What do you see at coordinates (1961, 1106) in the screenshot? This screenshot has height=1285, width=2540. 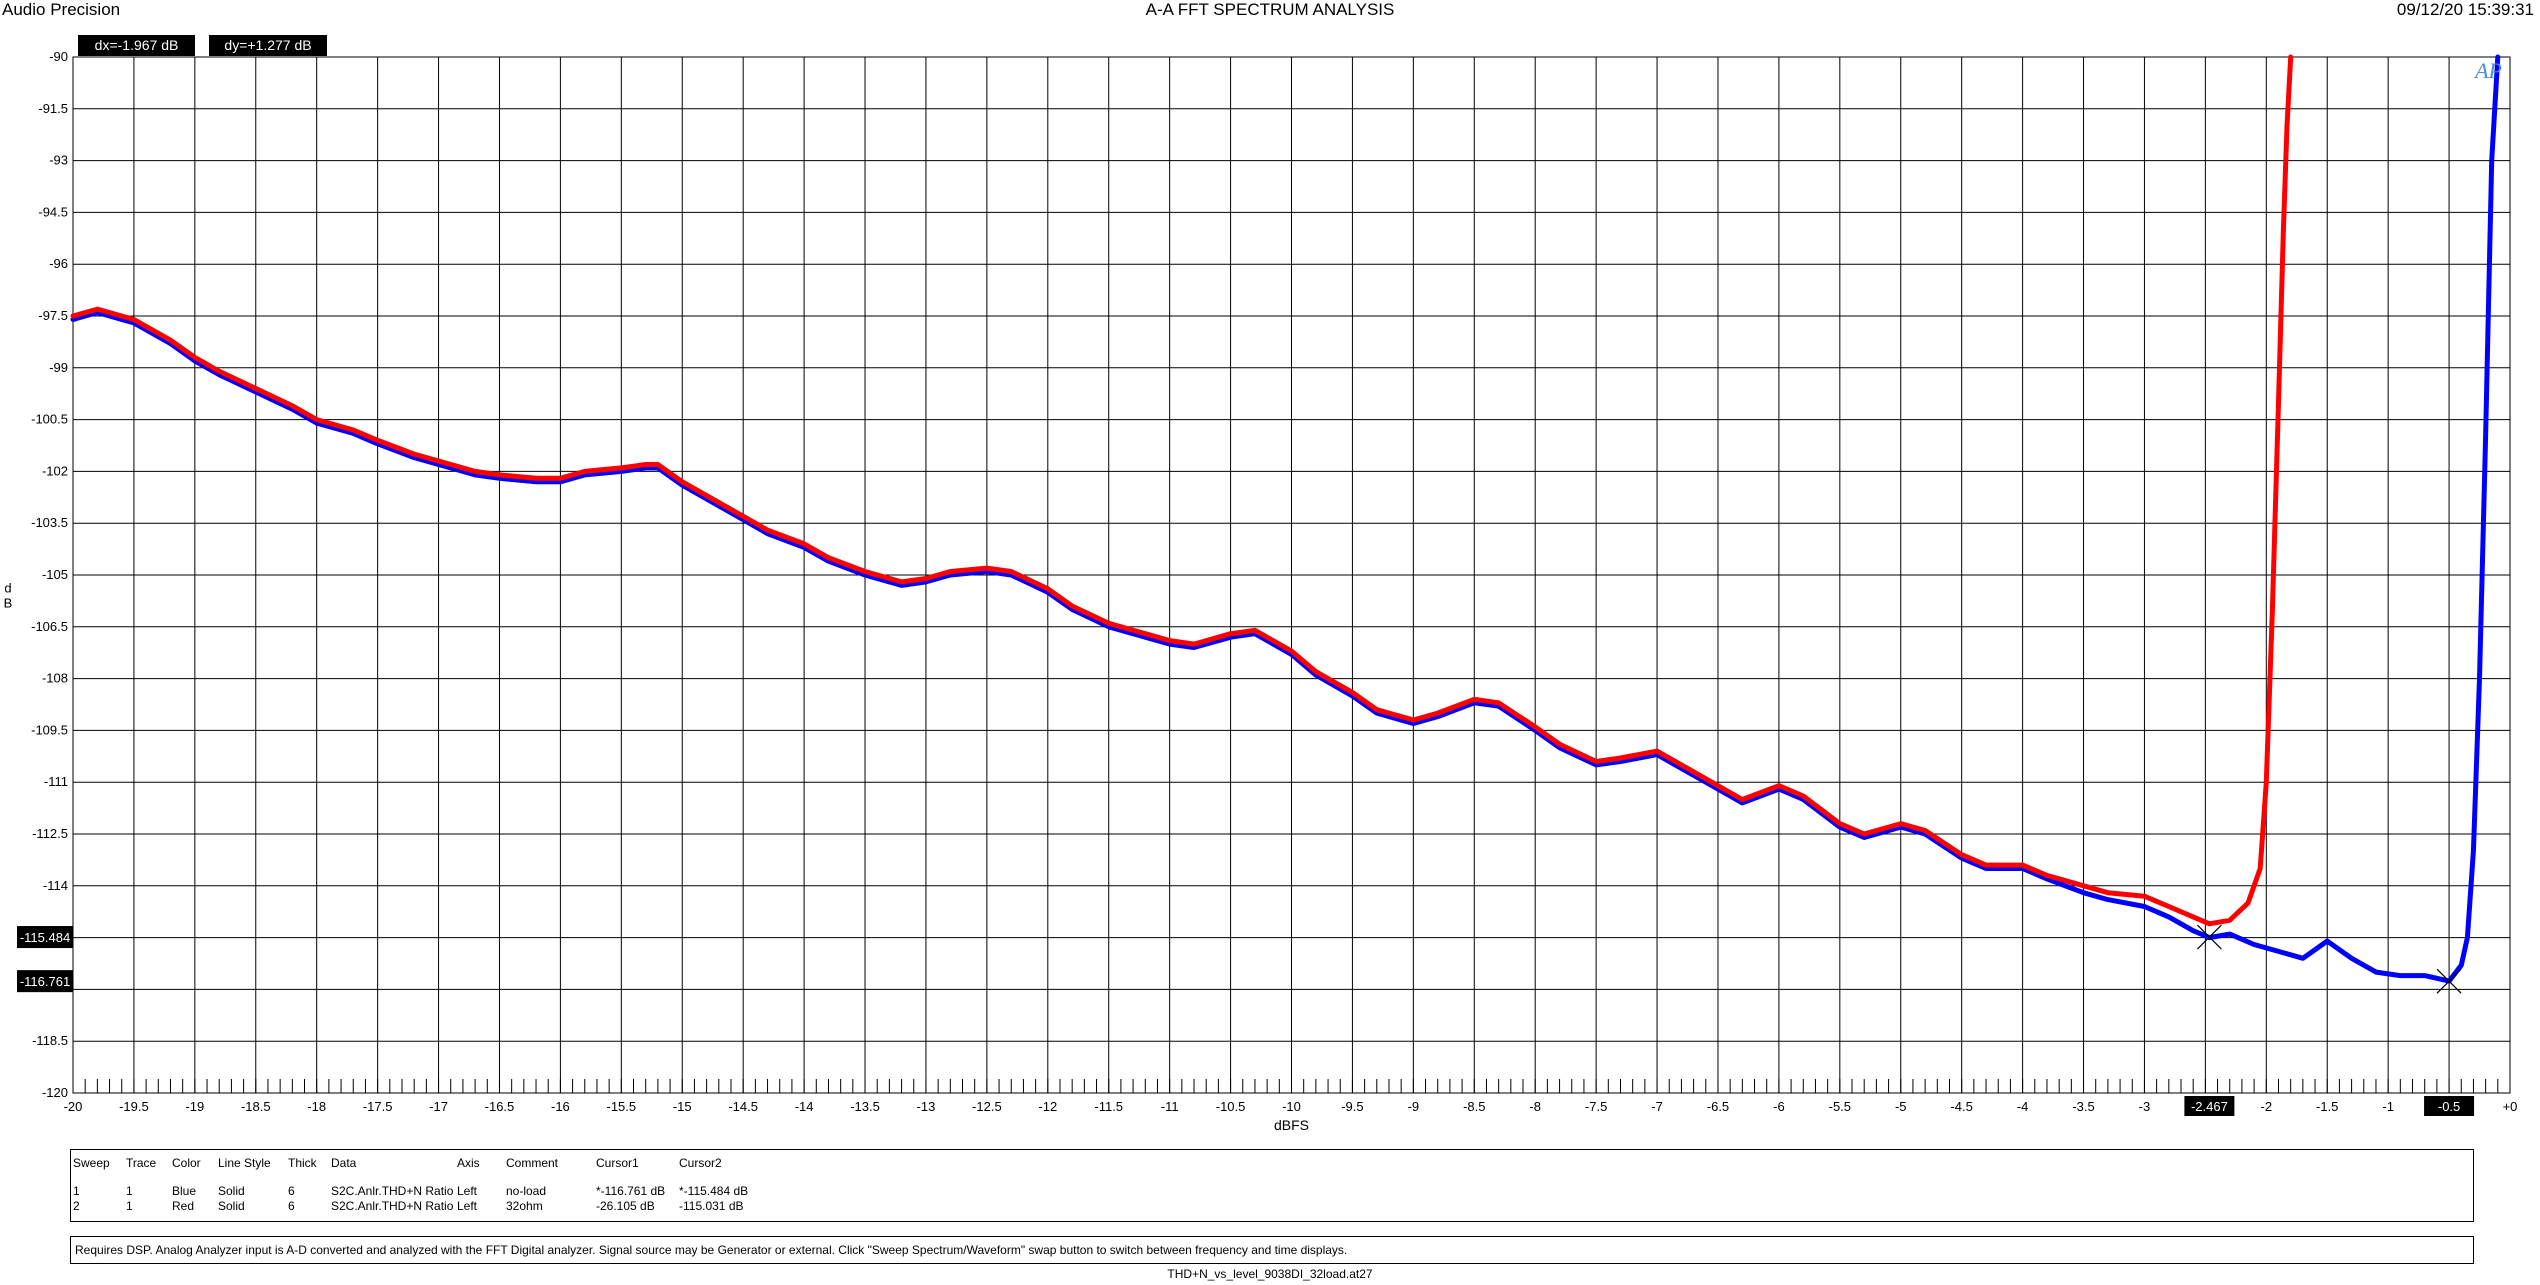 I see `x-tick-label: -4.5` at bounding box center [1961, 1106].